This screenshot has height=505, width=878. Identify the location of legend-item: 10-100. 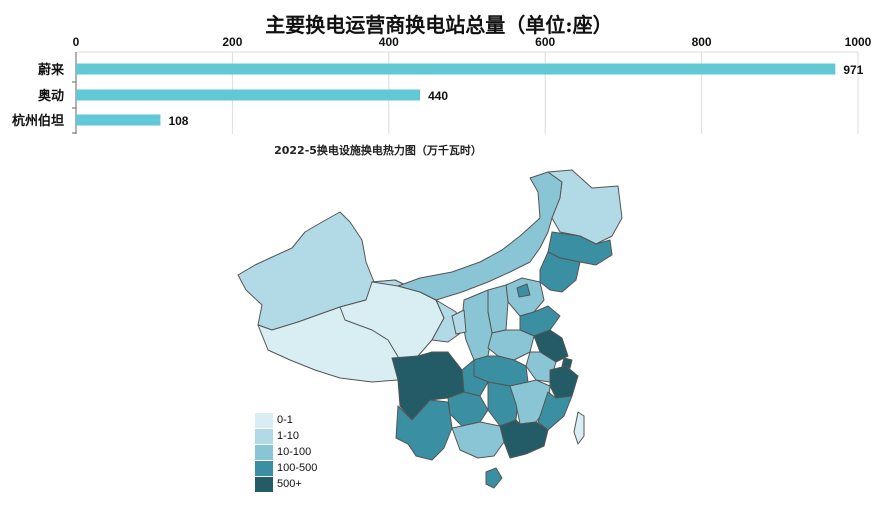
(286, 452).